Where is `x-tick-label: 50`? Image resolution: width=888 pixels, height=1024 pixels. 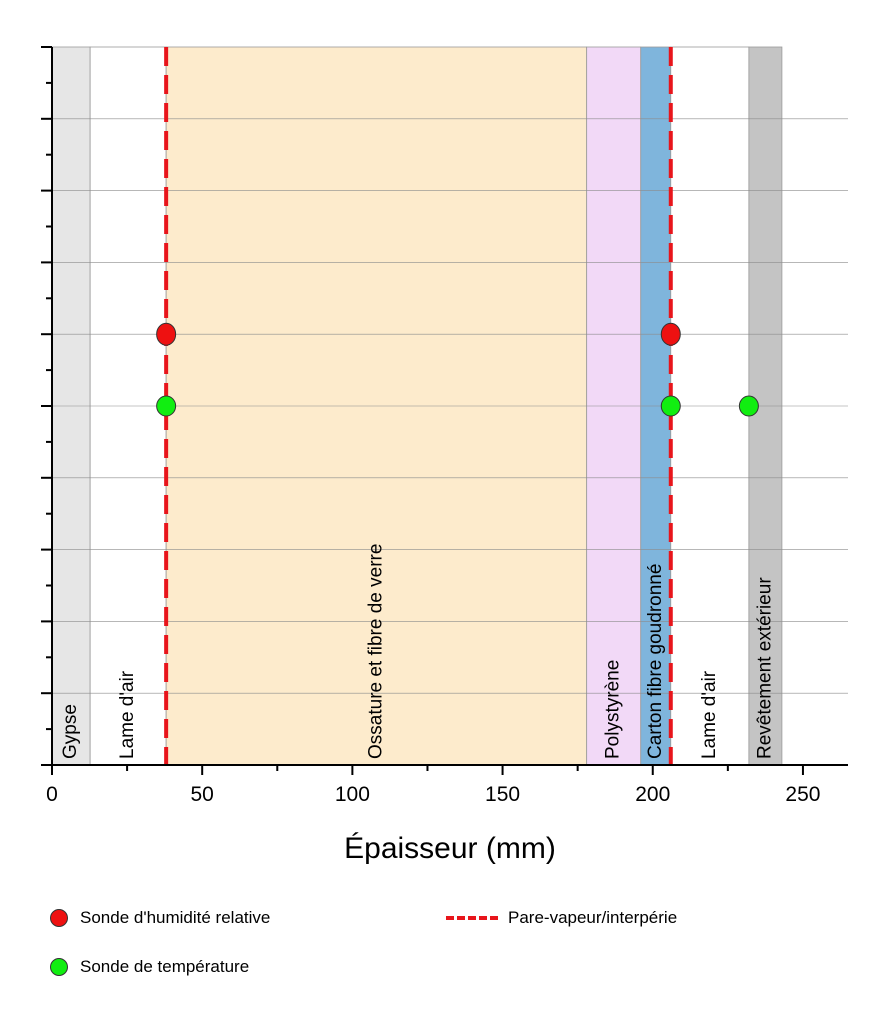 x-tick-label: 50 is located at coordinates (202, 794).